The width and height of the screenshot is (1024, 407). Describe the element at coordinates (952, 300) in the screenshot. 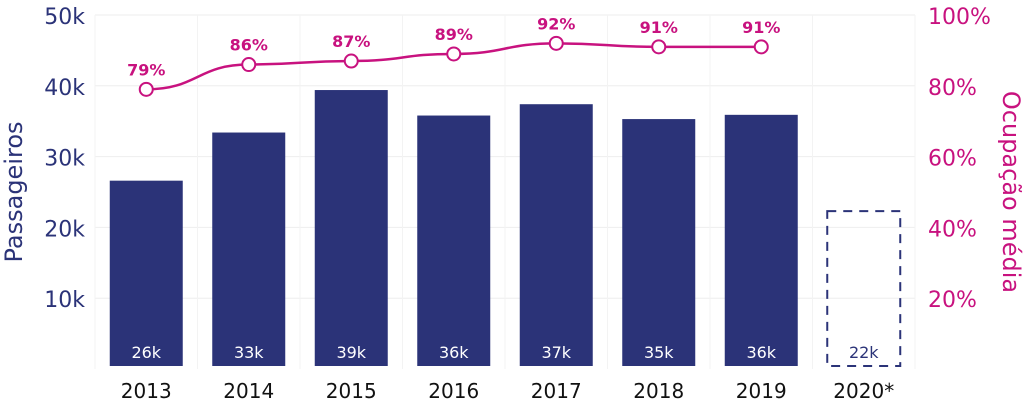

I see `y-right-tick-label: 20%` at that location.